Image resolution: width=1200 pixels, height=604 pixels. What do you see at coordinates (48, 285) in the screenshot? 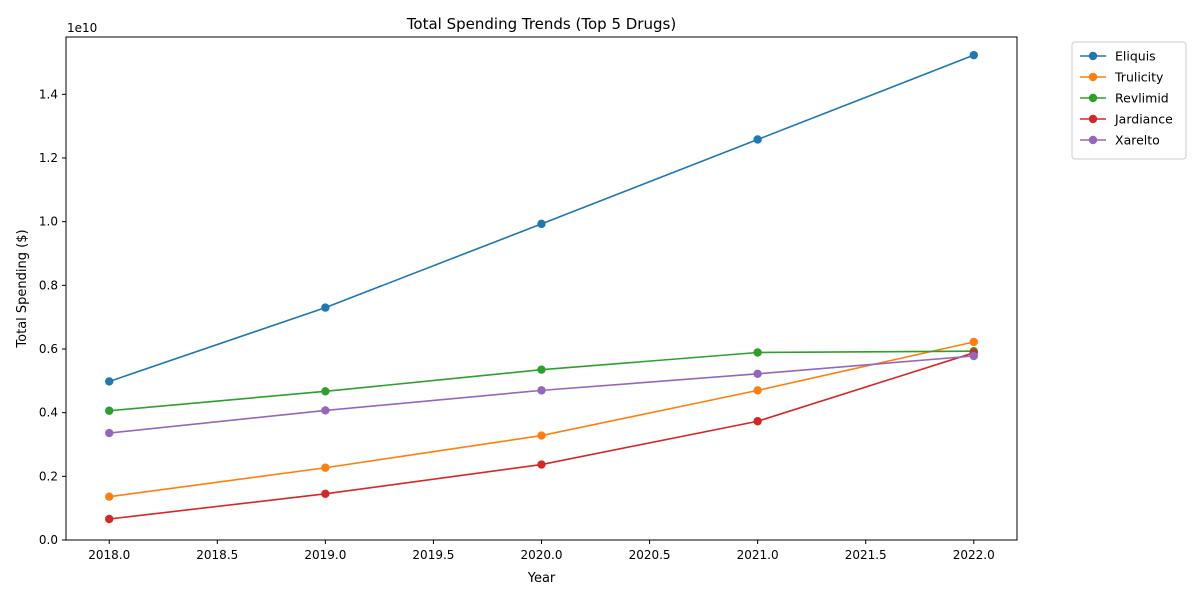
I see `y-tick-label: 0.8` at bounding box center [48, 285].